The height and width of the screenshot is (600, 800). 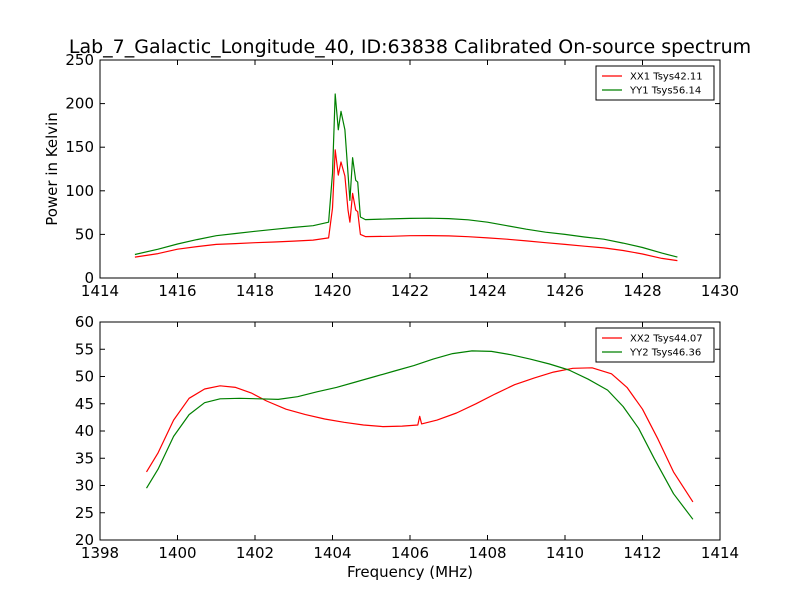 What do you see at coordinates (79, 104) in the screenshot?
I see `y-tick-label: 200` at bounding box center [79, 104].